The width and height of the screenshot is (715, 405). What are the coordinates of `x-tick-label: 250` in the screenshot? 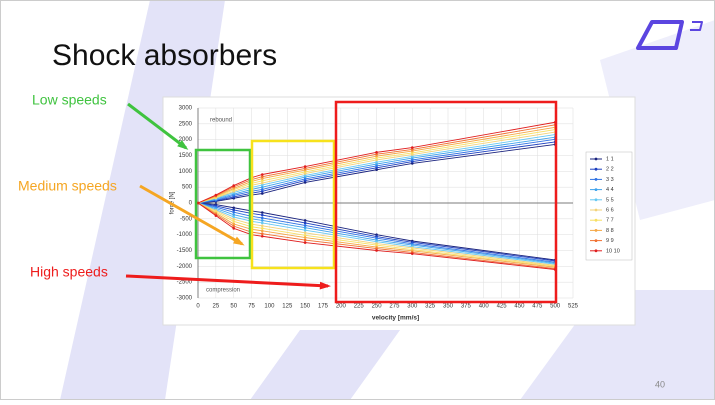 It's located at (377, 307).